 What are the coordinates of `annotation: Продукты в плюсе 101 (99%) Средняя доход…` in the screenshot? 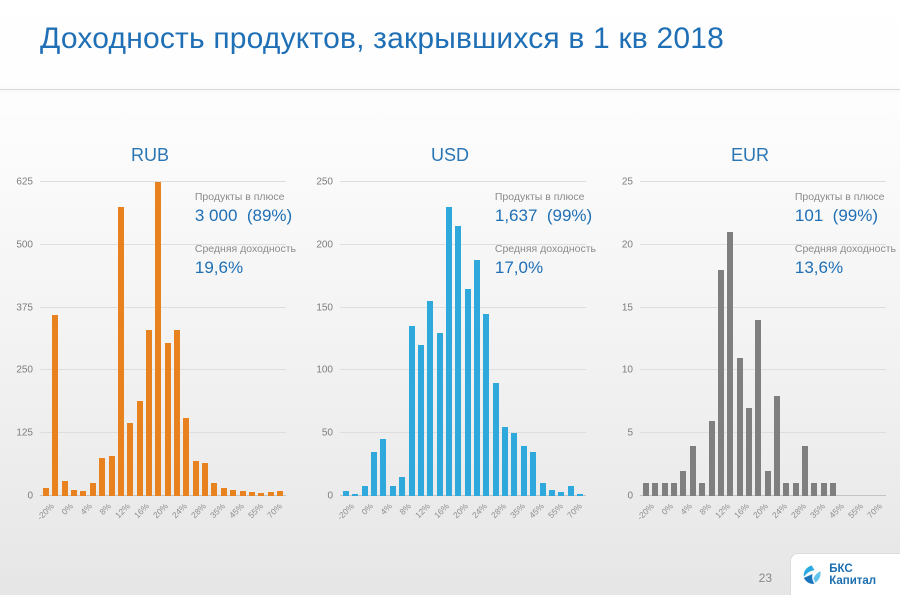 It's located at (845, 234).